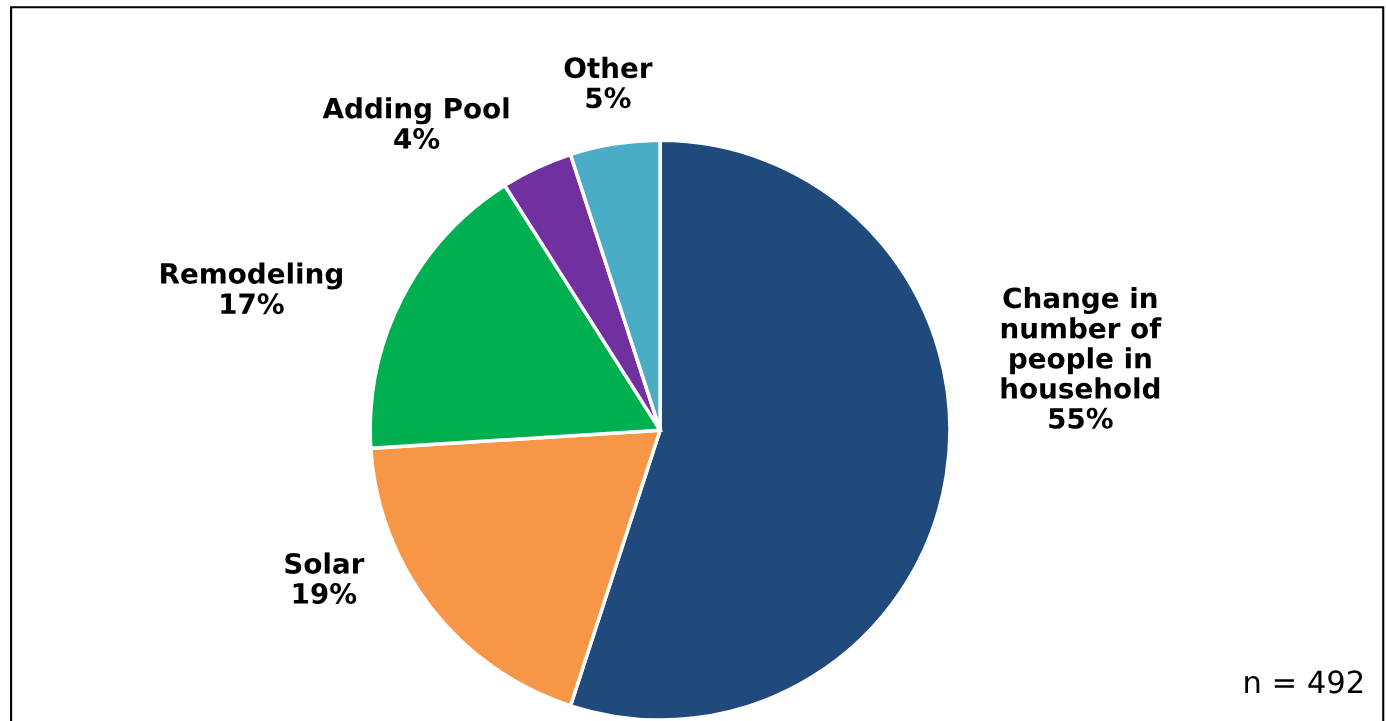  I want to click on text: n = 492, so click(1304, 682).